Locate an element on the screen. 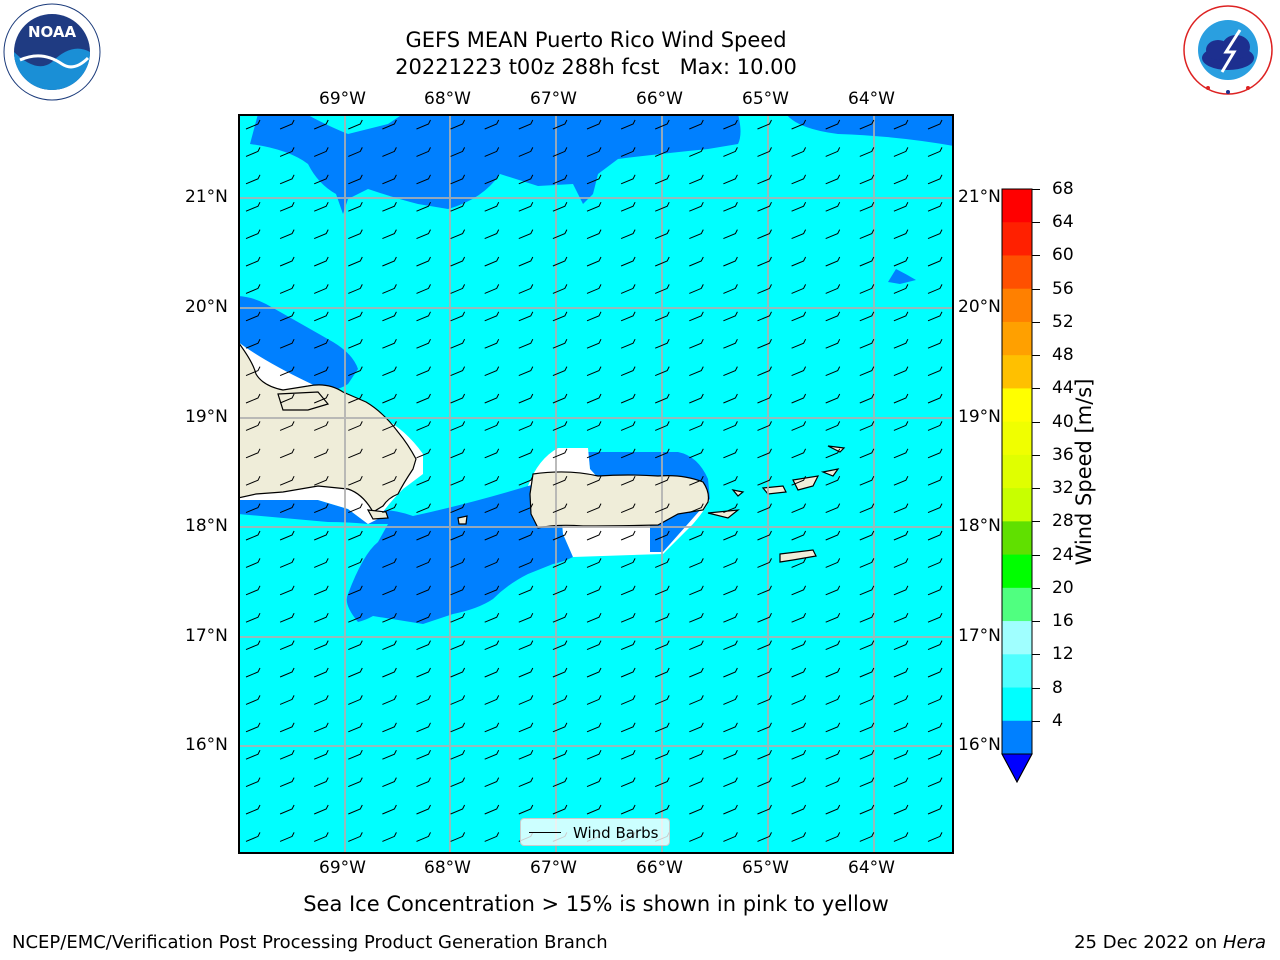 The height and width of the screenshot is (960, 1280). colorbar-tick-label: 28 is located at coordinates (1063, 521).